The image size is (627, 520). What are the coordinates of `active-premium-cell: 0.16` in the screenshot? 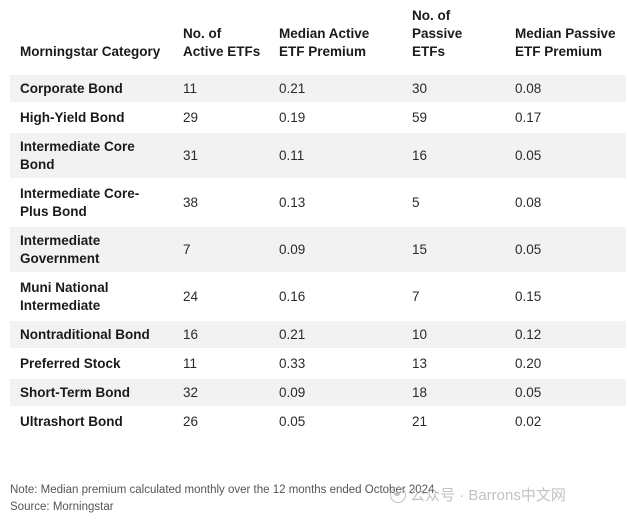 It's located at (335, 296).